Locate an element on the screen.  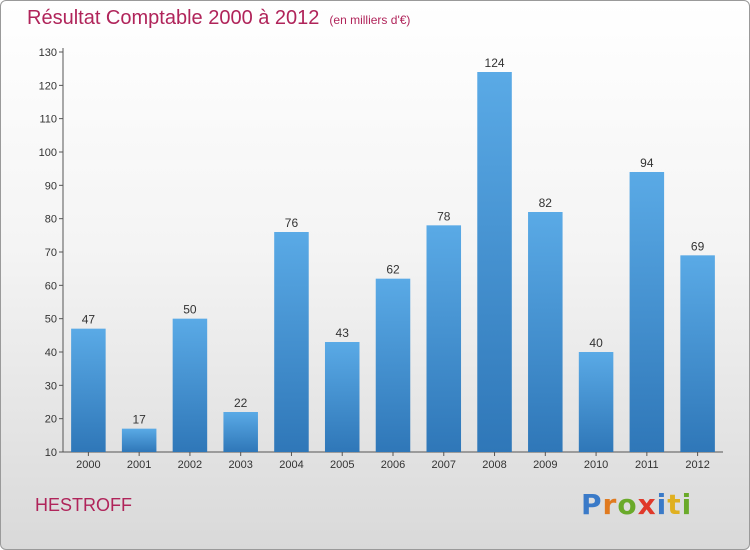
bar-value-label: 94 is located at coordinates (647, 163).